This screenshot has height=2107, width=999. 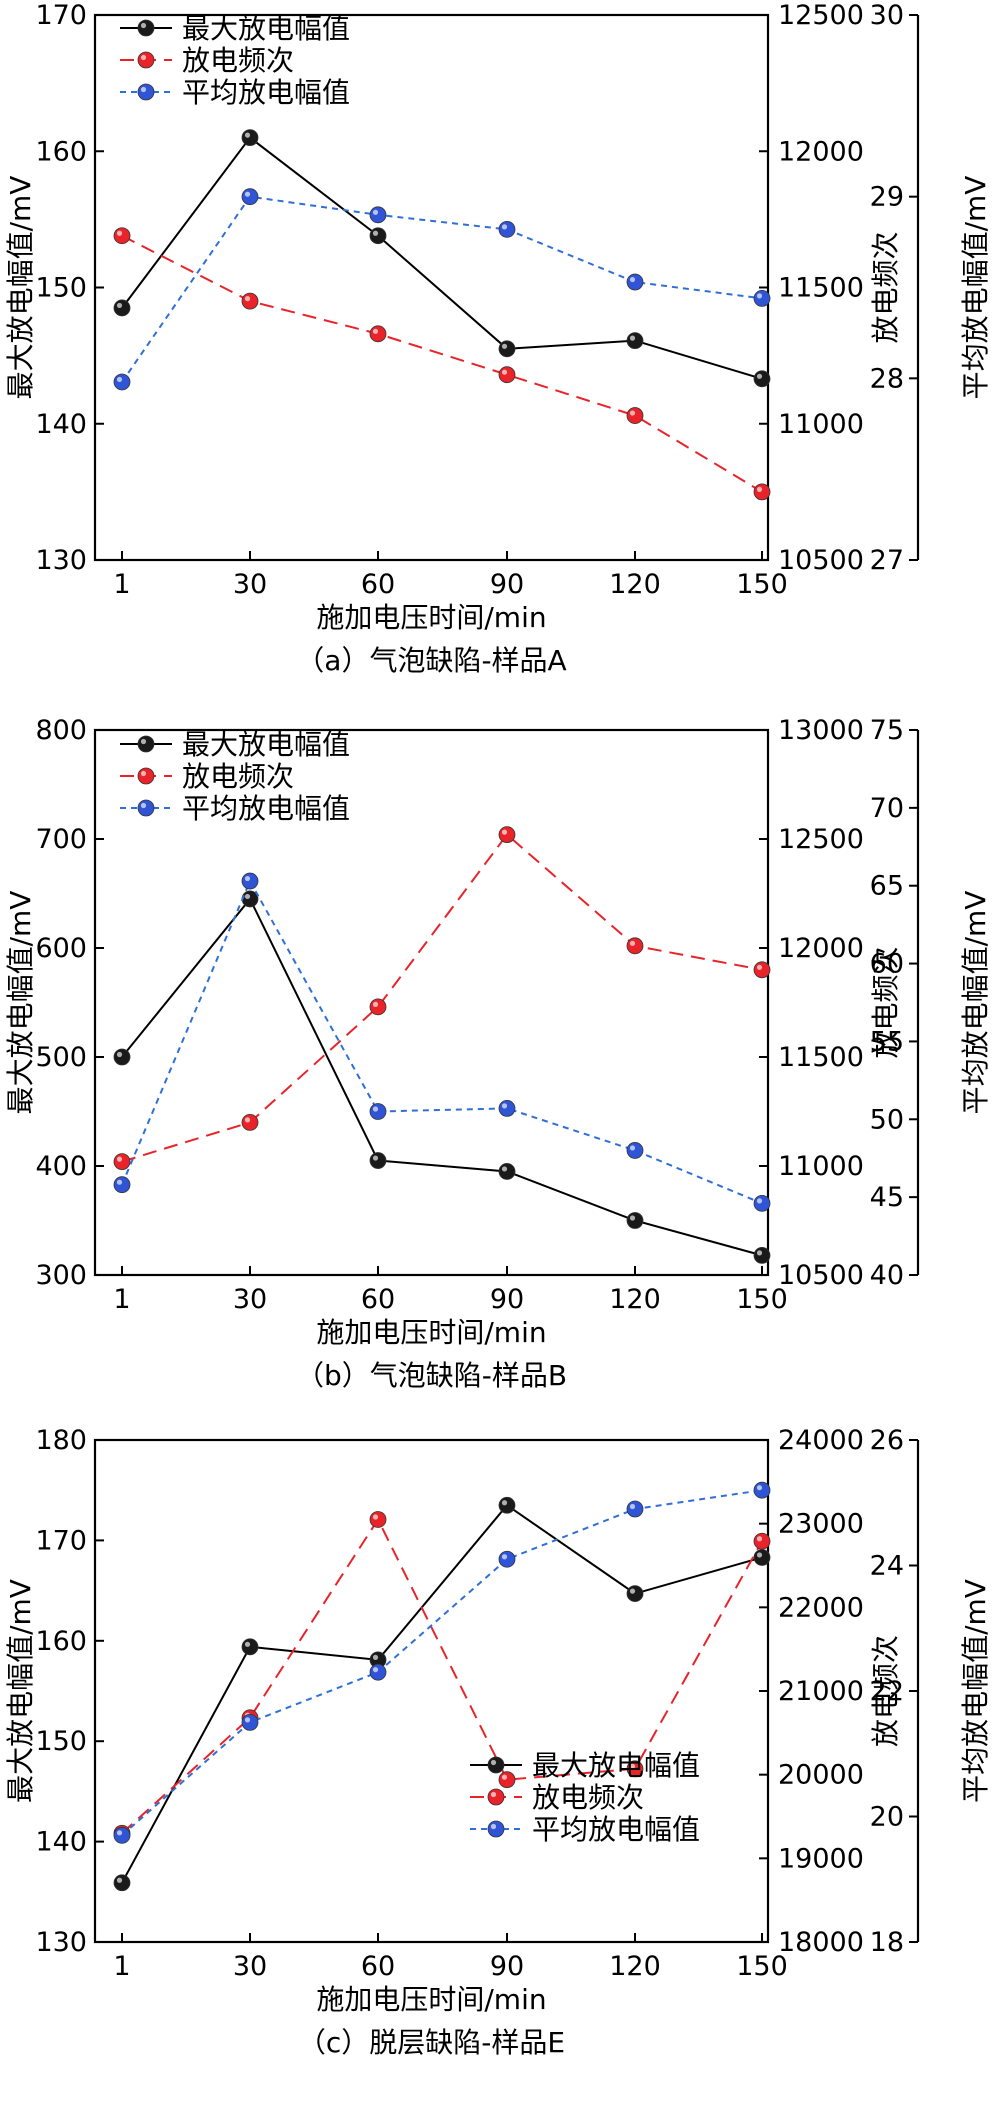 I want to click on left-tick-label: 600, so click(x=61, y=948).